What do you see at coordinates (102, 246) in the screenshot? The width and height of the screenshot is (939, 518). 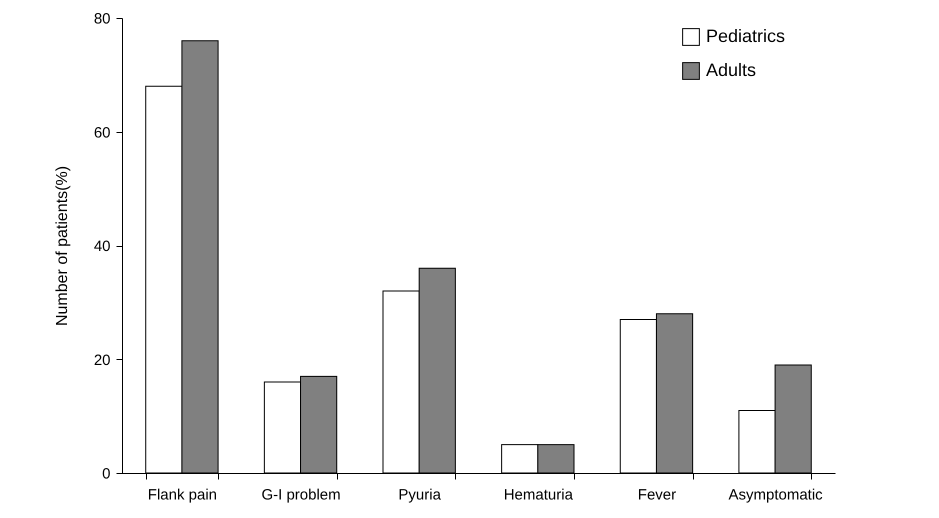 I see `y-tick-label: 40` at bounding box center [102, 246].